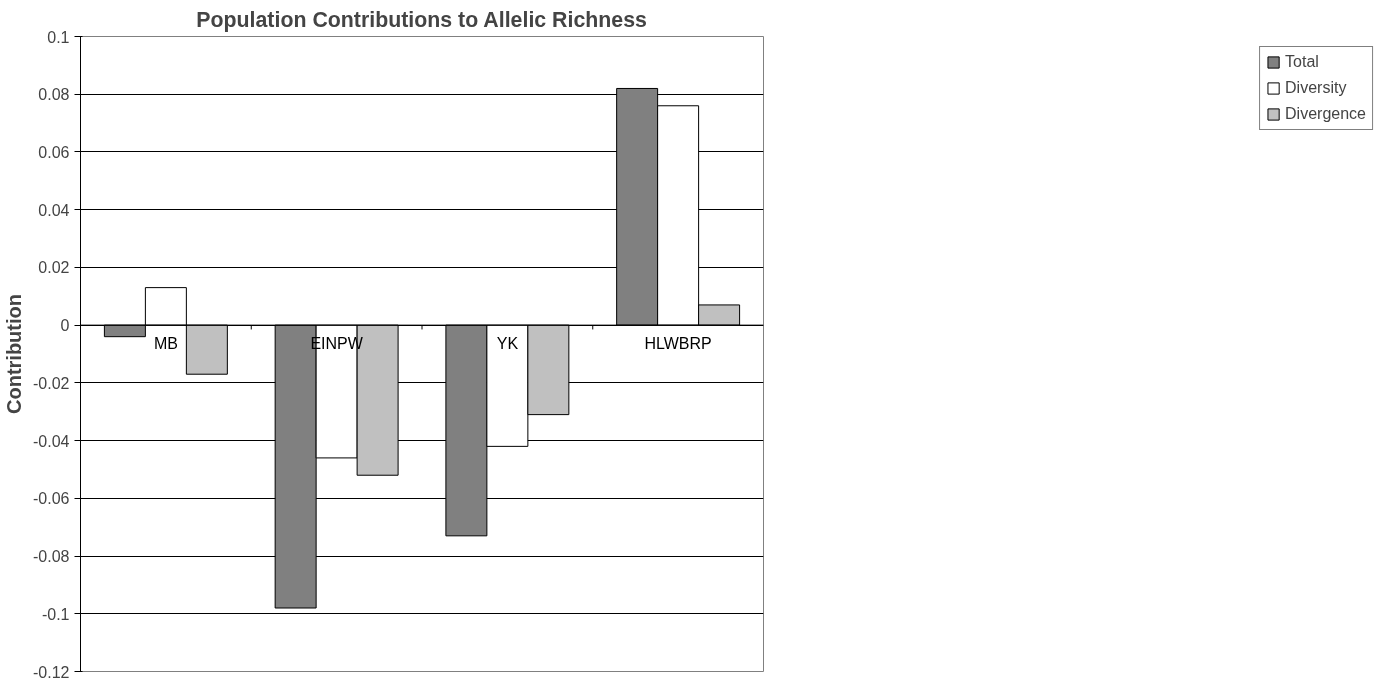 The image size is (1383, 681). What do you see at coordinates (165, 344) in the screenshot?
I see `x-tick-label: MB` at bounding box center [165, 344].